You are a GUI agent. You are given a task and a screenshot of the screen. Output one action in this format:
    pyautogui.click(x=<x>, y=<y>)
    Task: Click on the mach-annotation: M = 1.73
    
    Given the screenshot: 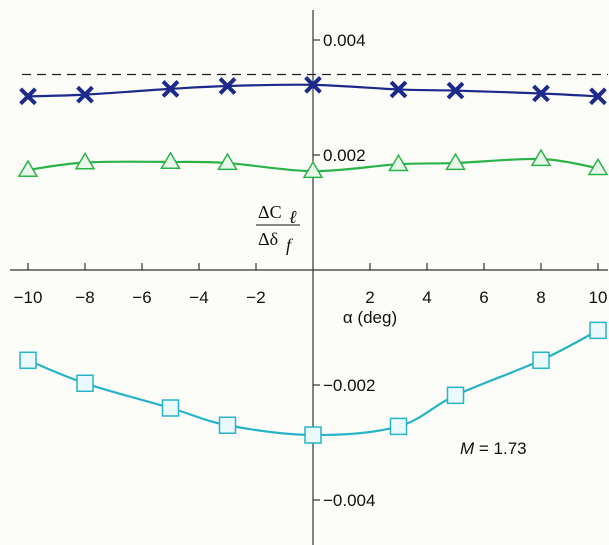 What is the action you would take?
    pyautogui.click(x=493, y=448)
    